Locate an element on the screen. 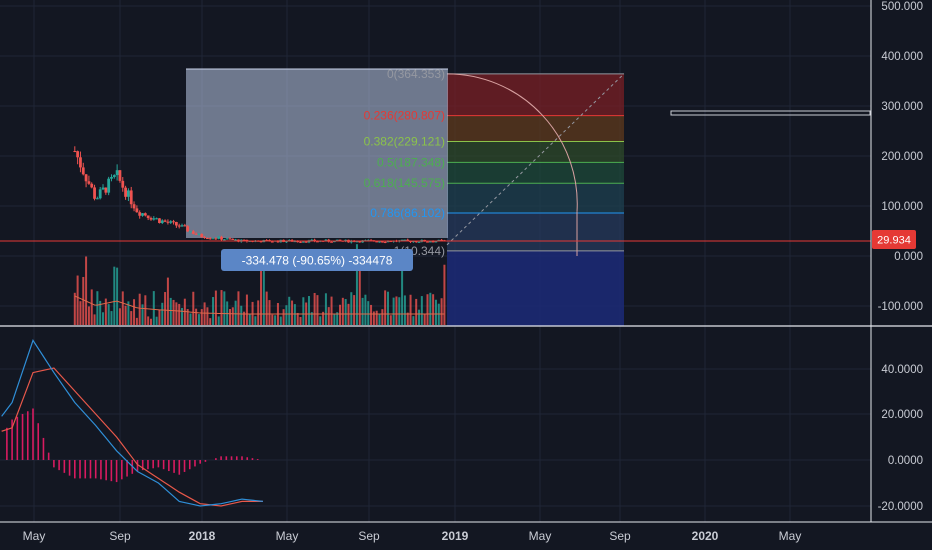  fibonacci-retracement is located at coordinates (535, 199).